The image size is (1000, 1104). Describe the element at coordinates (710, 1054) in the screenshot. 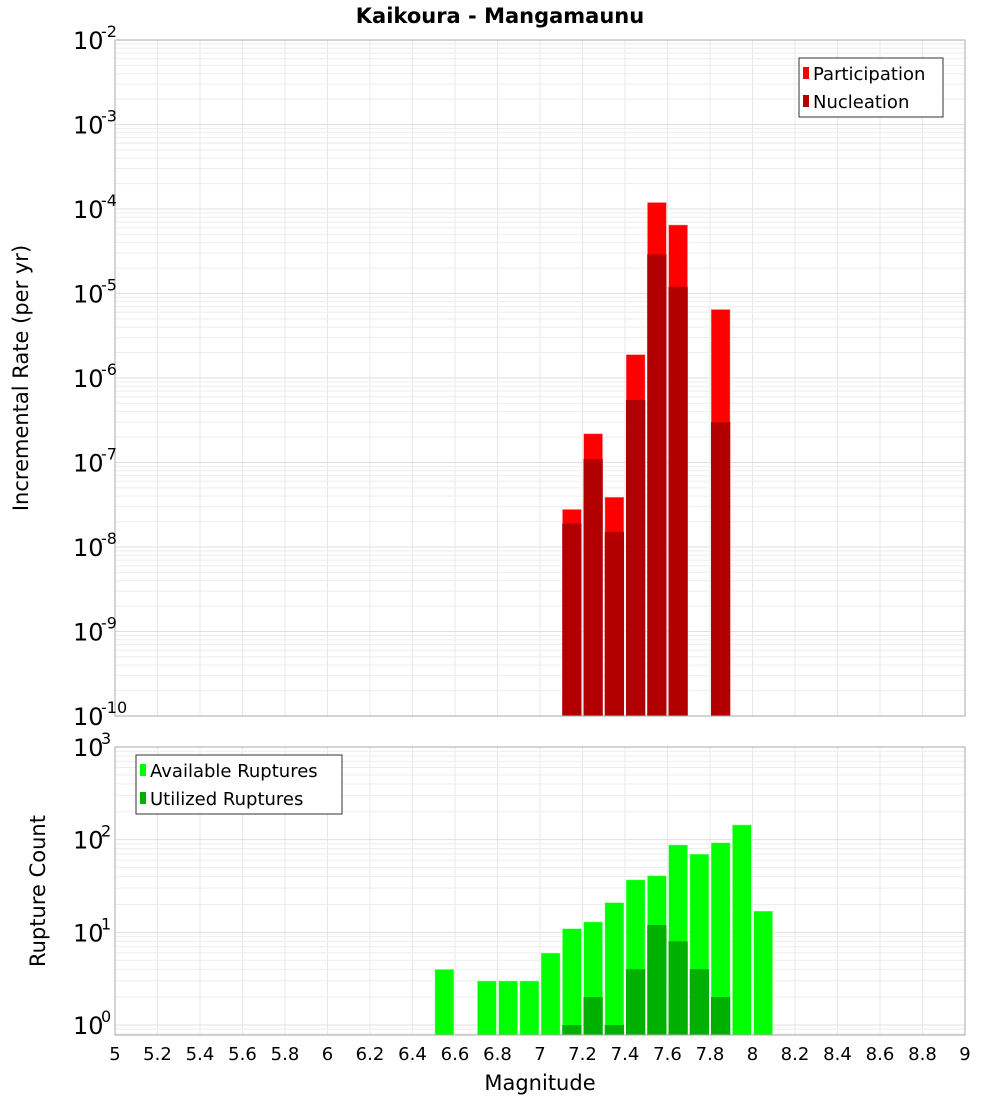

I see `xtick-label: 7.8` at that location.